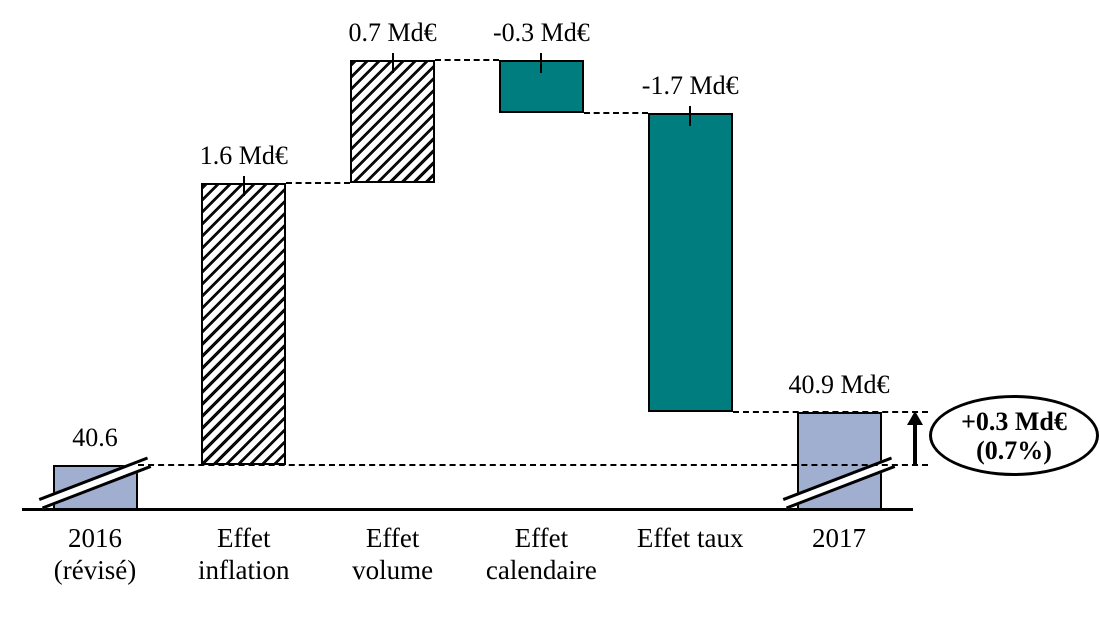 The height and width of the screenshot is (617, 1100). Describe the element at coordinates (690, 538) in the screenshot. I see `axis-label-effet-taux: Effet taux` at that location.